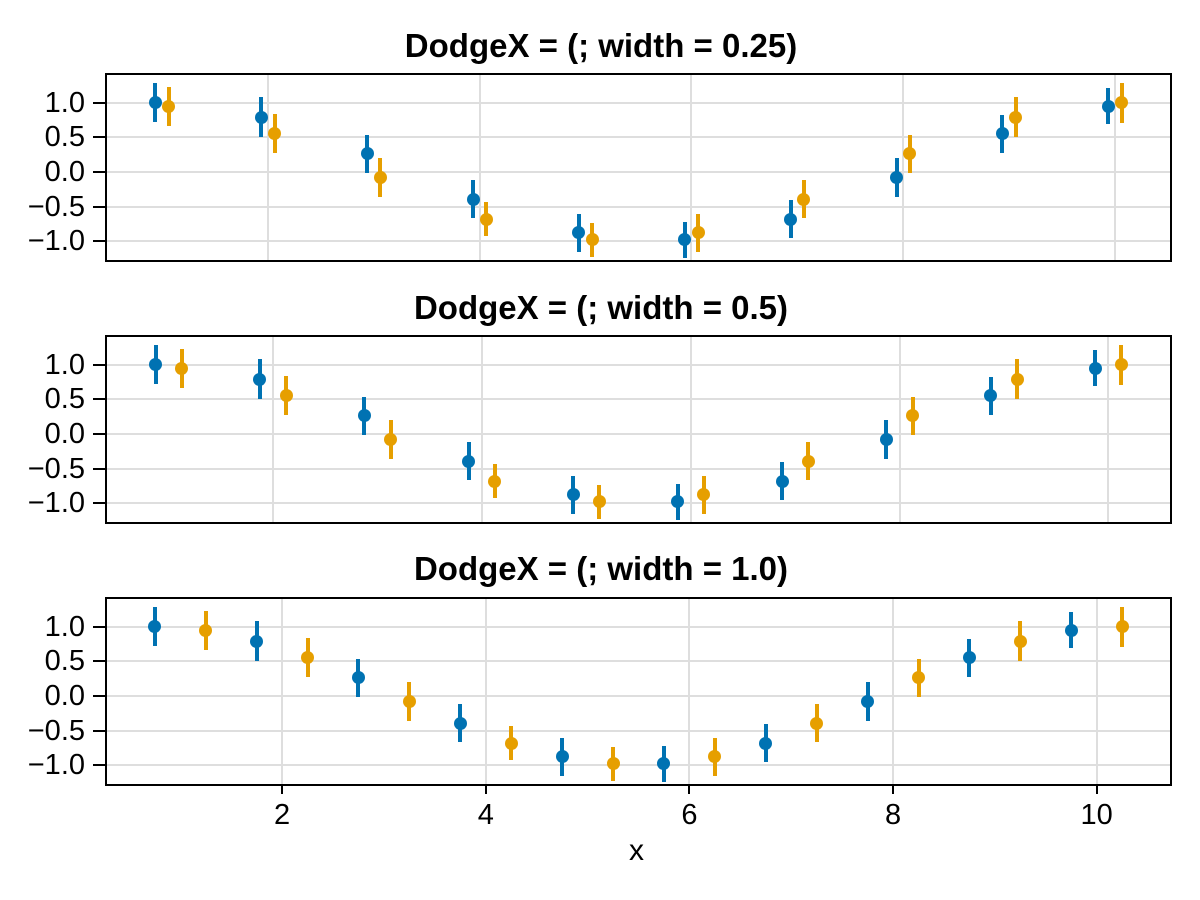  What do you see at coordinates (601, 45) in the screenshot?
I see `panel-1-title: DodgeX = (; width = 0.25)` at bounding box center [601, 45].